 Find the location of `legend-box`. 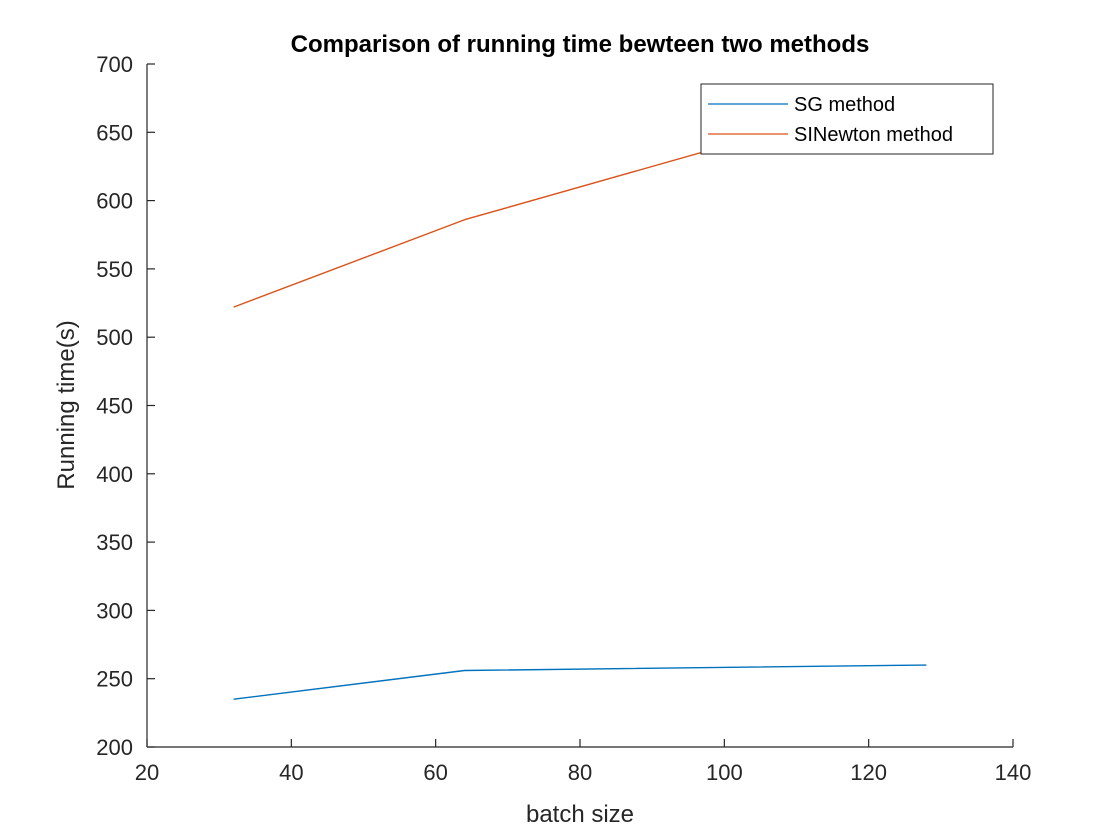

legend-box is located at coordinates (847, 119).